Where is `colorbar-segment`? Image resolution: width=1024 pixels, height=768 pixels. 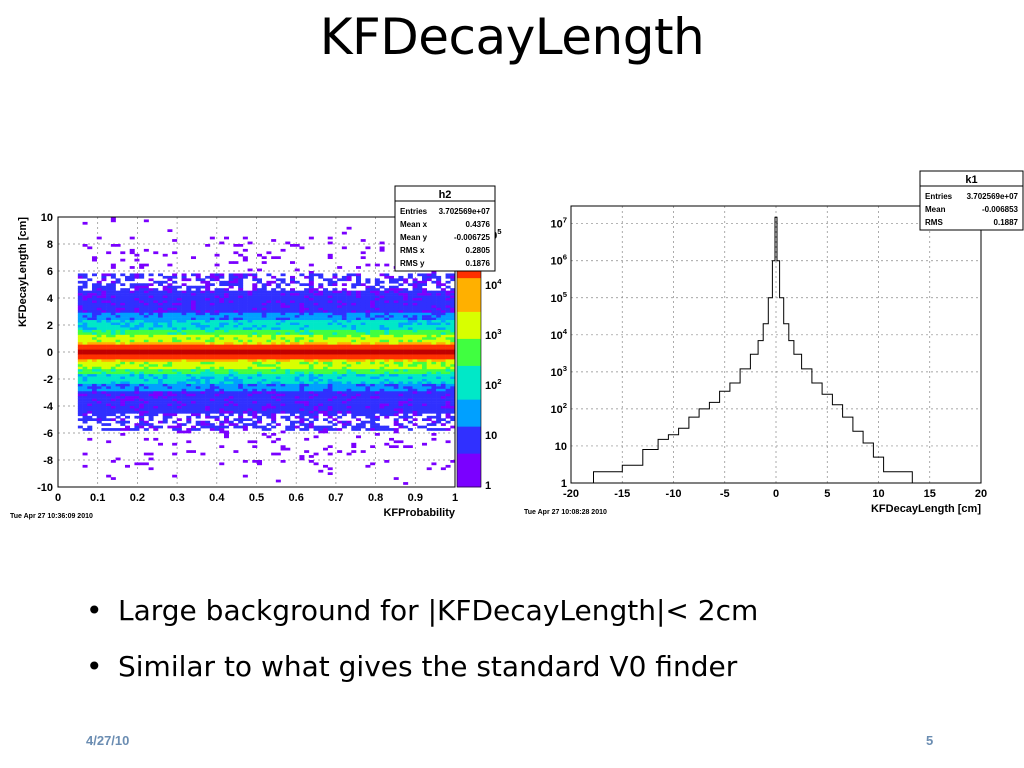 colorbar-segment is located at coordinates (469, 477).